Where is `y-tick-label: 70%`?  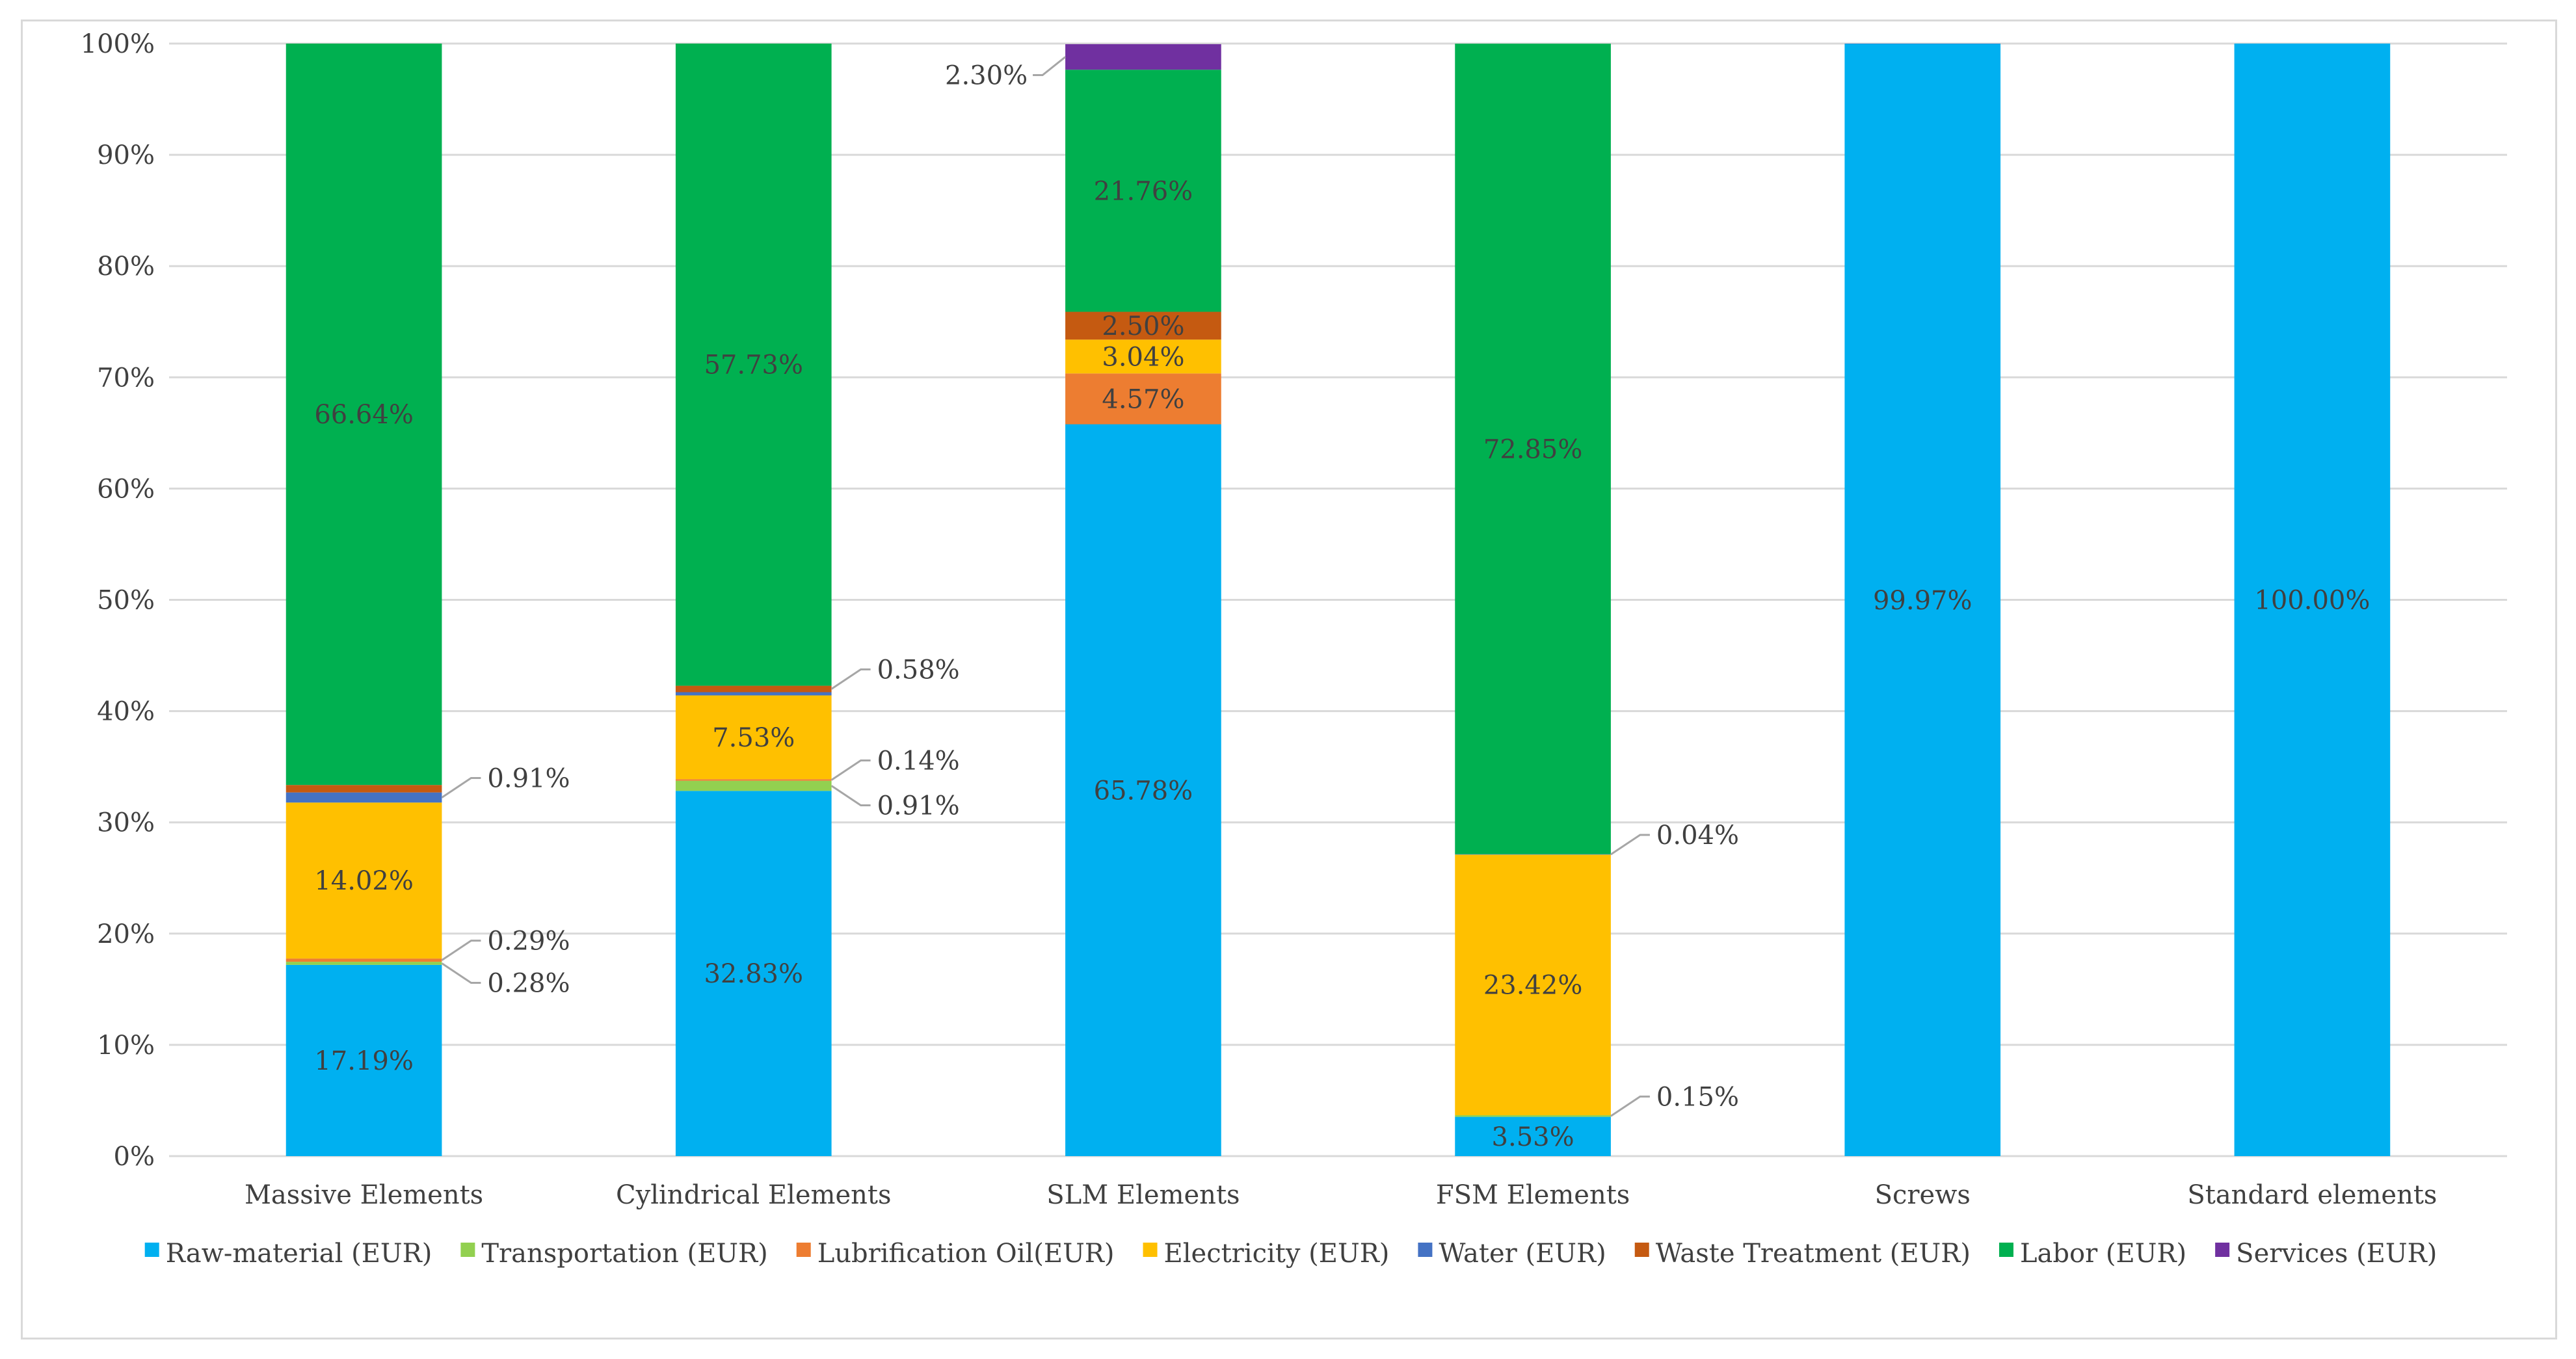 y-tick-label: 70% is located at coordinates (126, 378).